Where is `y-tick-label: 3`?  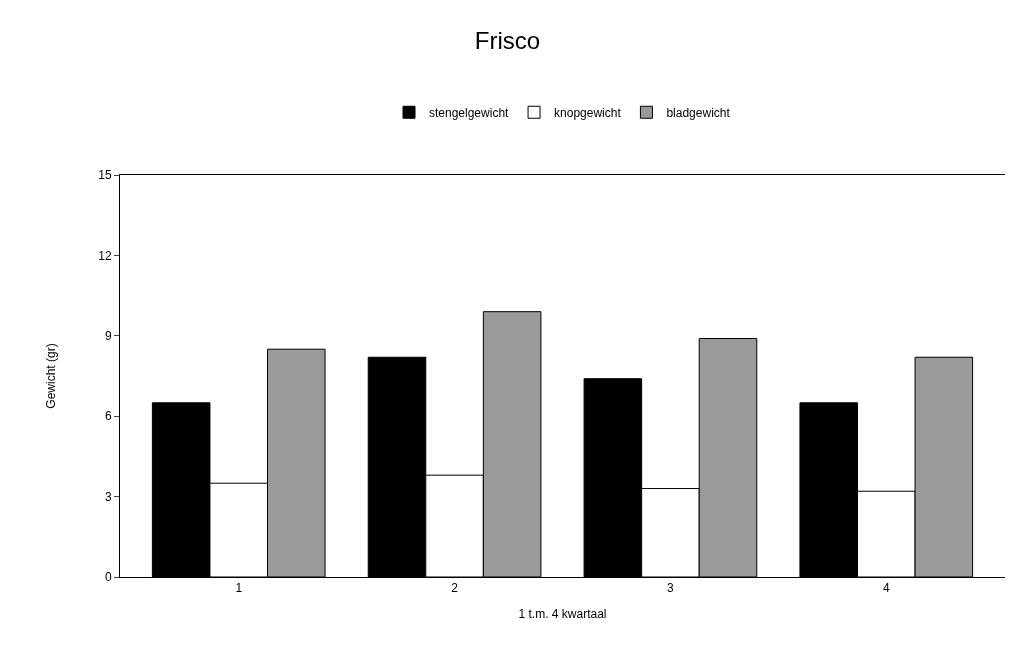 y-tick-label: 3 is located at coordinates (108, 496).